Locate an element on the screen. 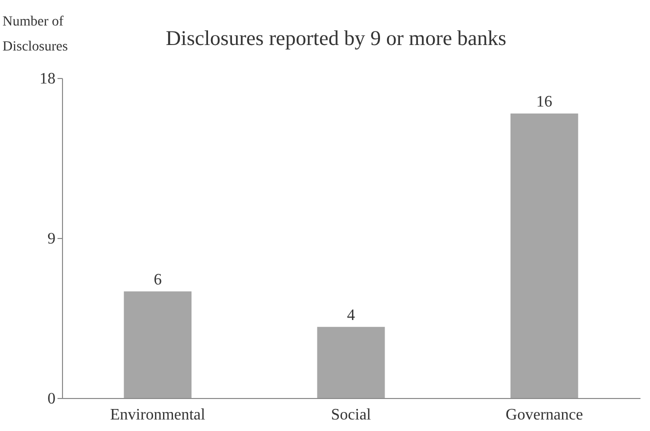  y-tick-label: 9 is located at coordinates (52, 239).